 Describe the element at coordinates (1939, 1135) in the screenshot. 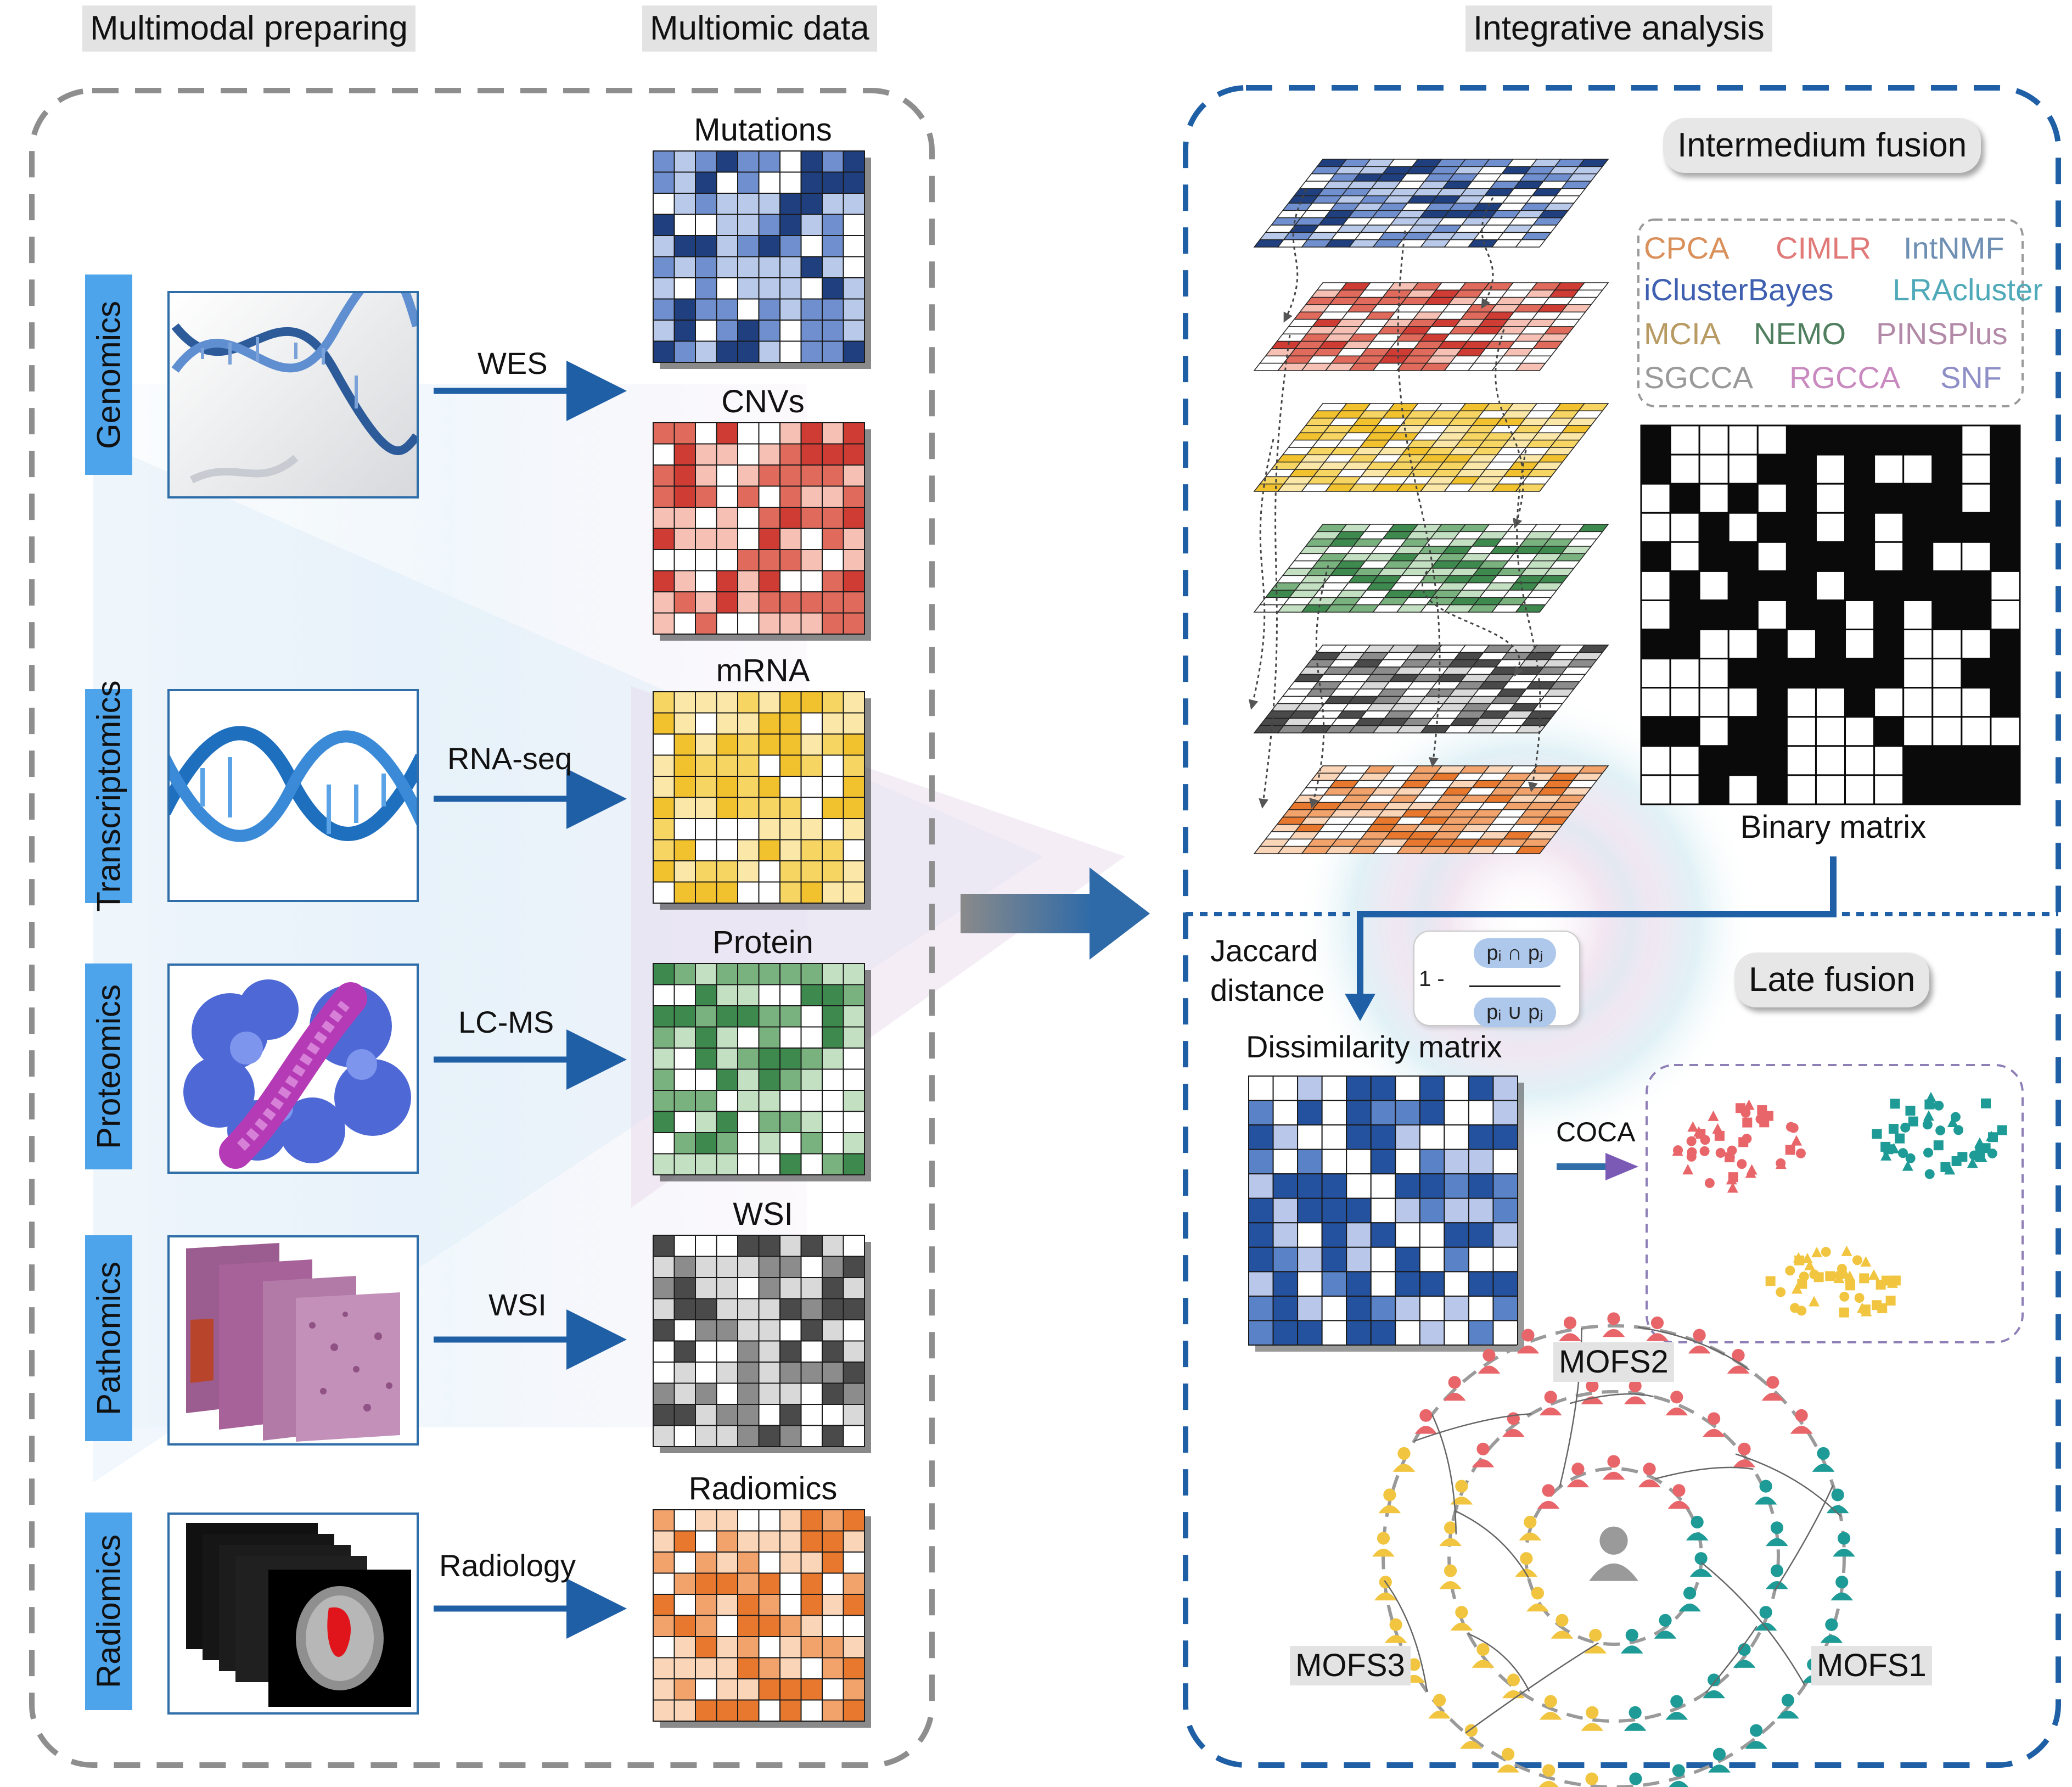

I see `cluster-group` at that location.